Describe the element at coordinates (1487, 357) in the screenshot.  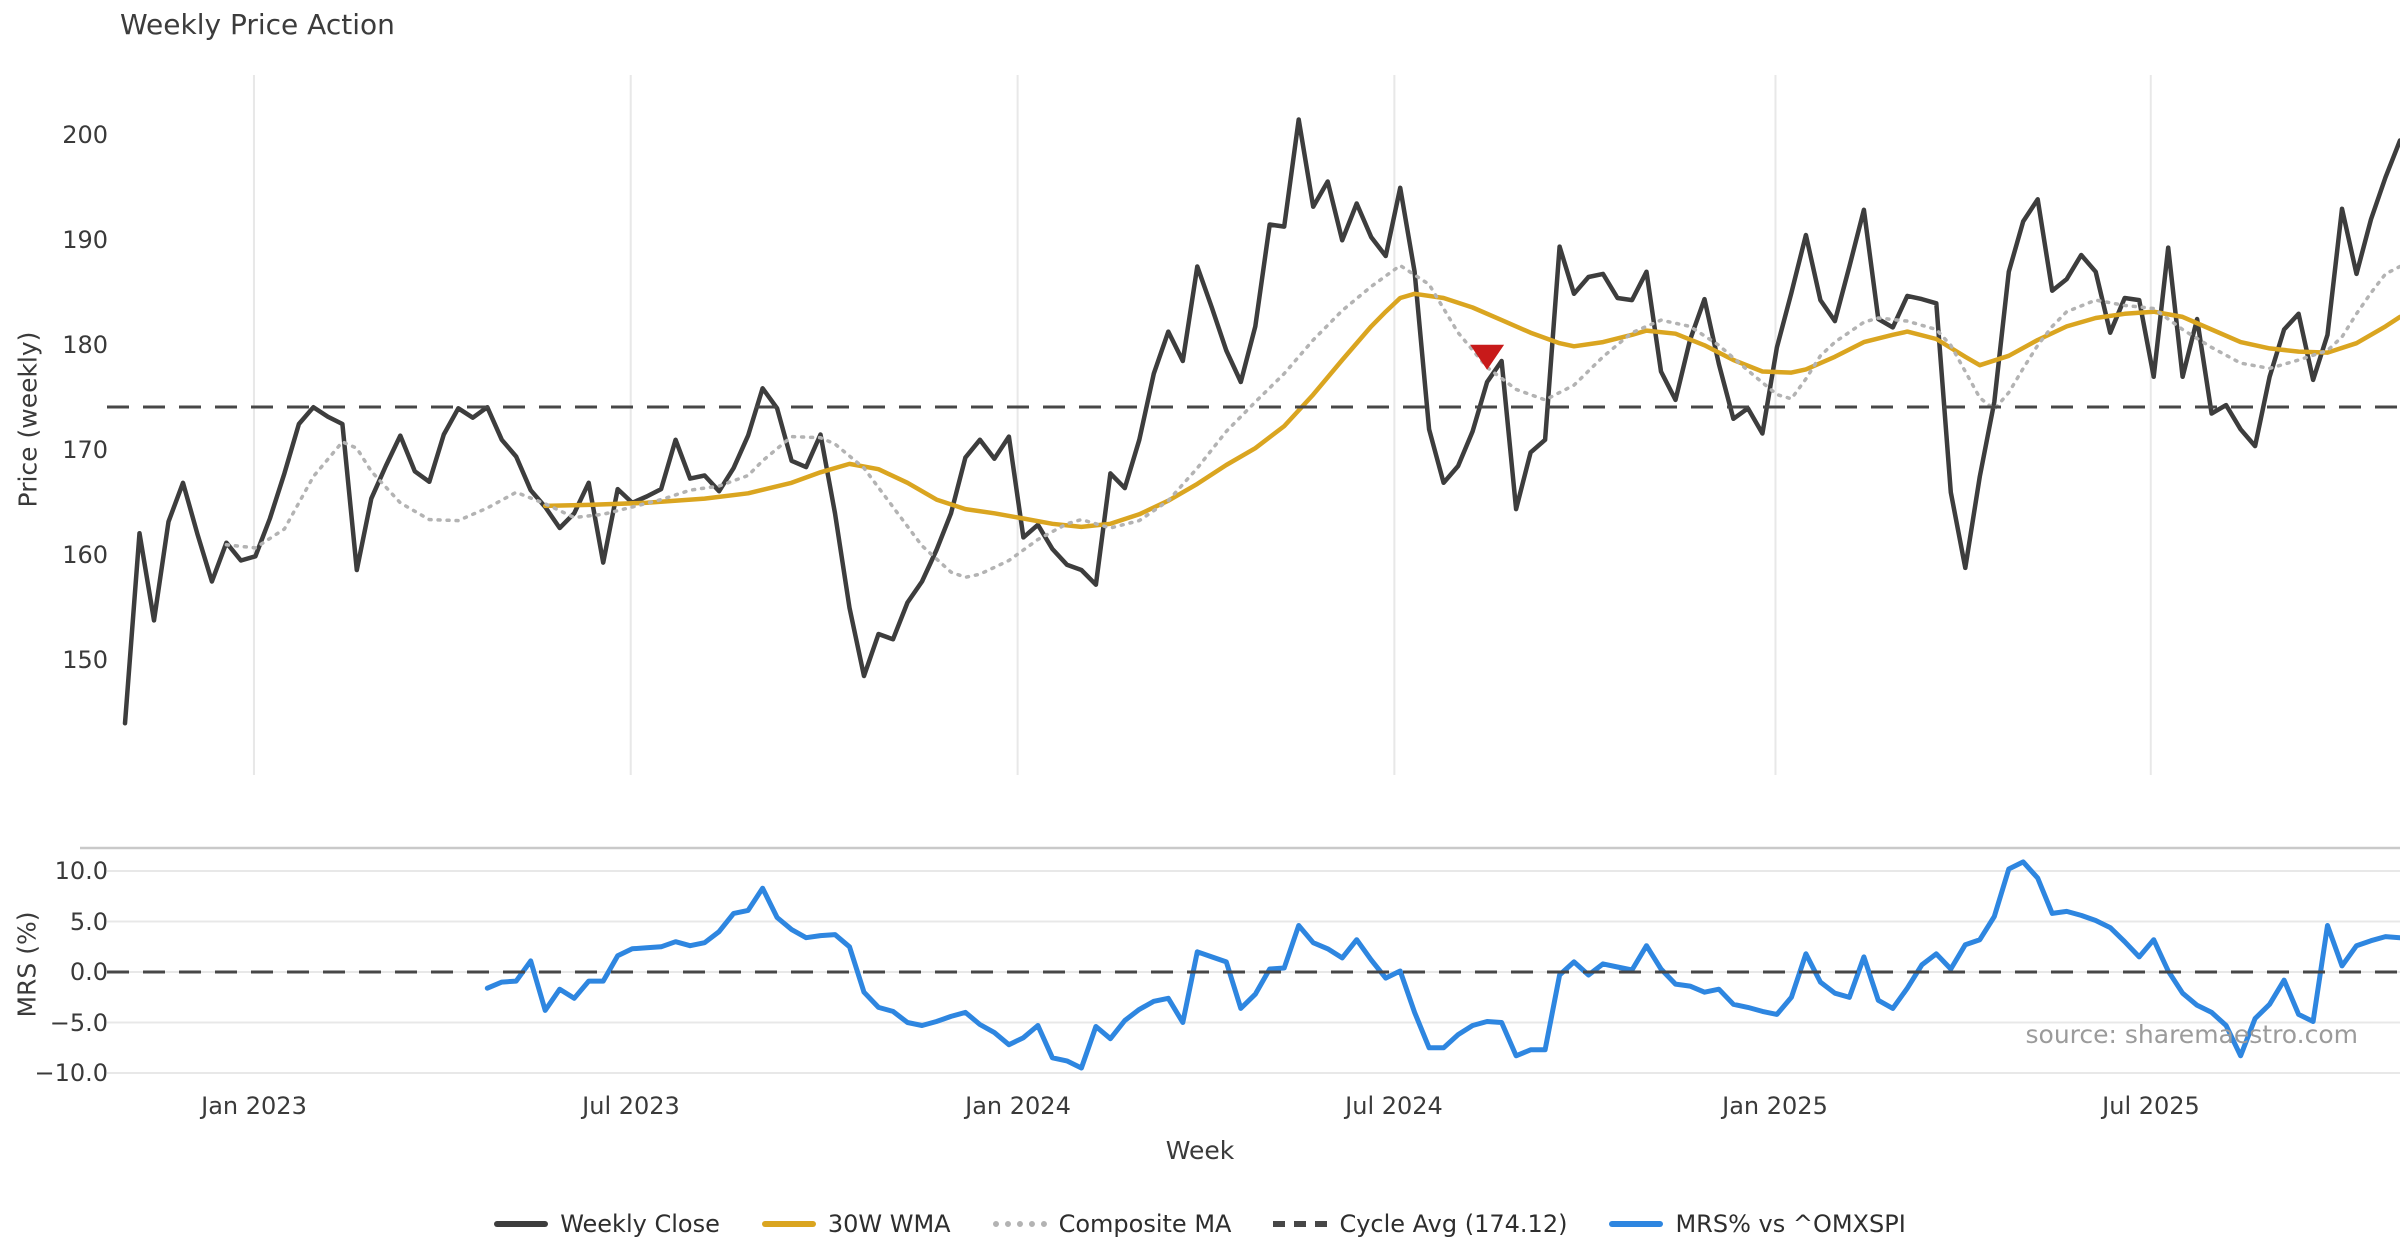
I see `sell-signal-marker-icon` at that location.